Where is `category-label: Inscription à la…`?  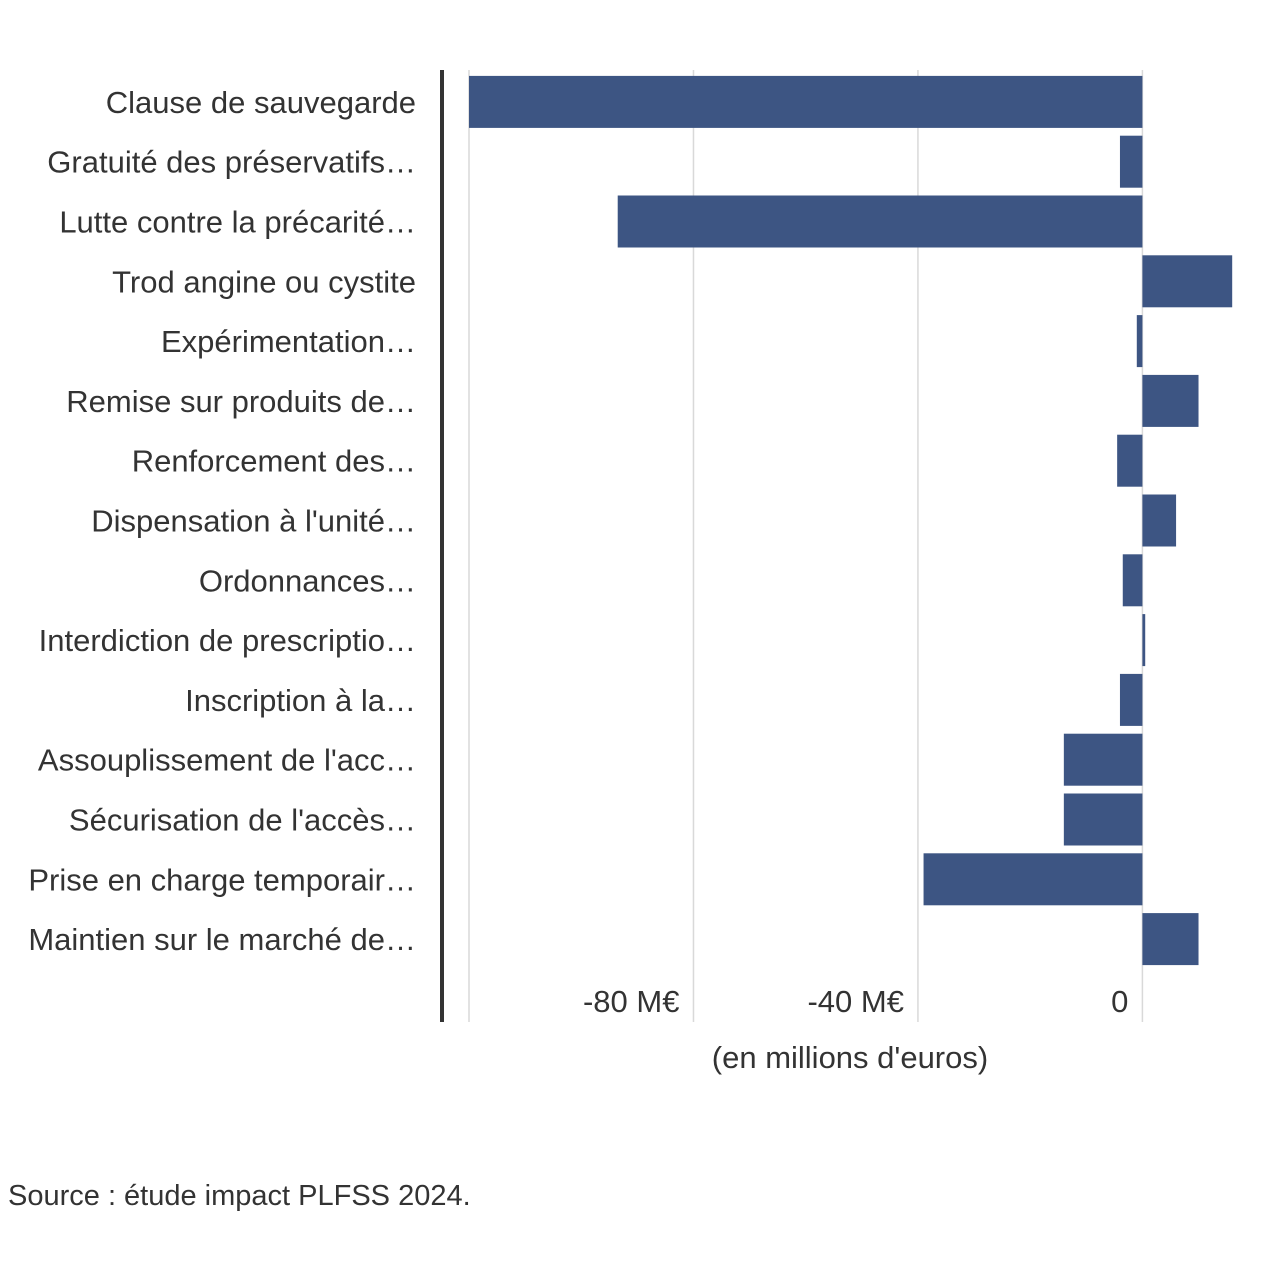 category-label: Inscription à la… is located at coordinates (300, 700).